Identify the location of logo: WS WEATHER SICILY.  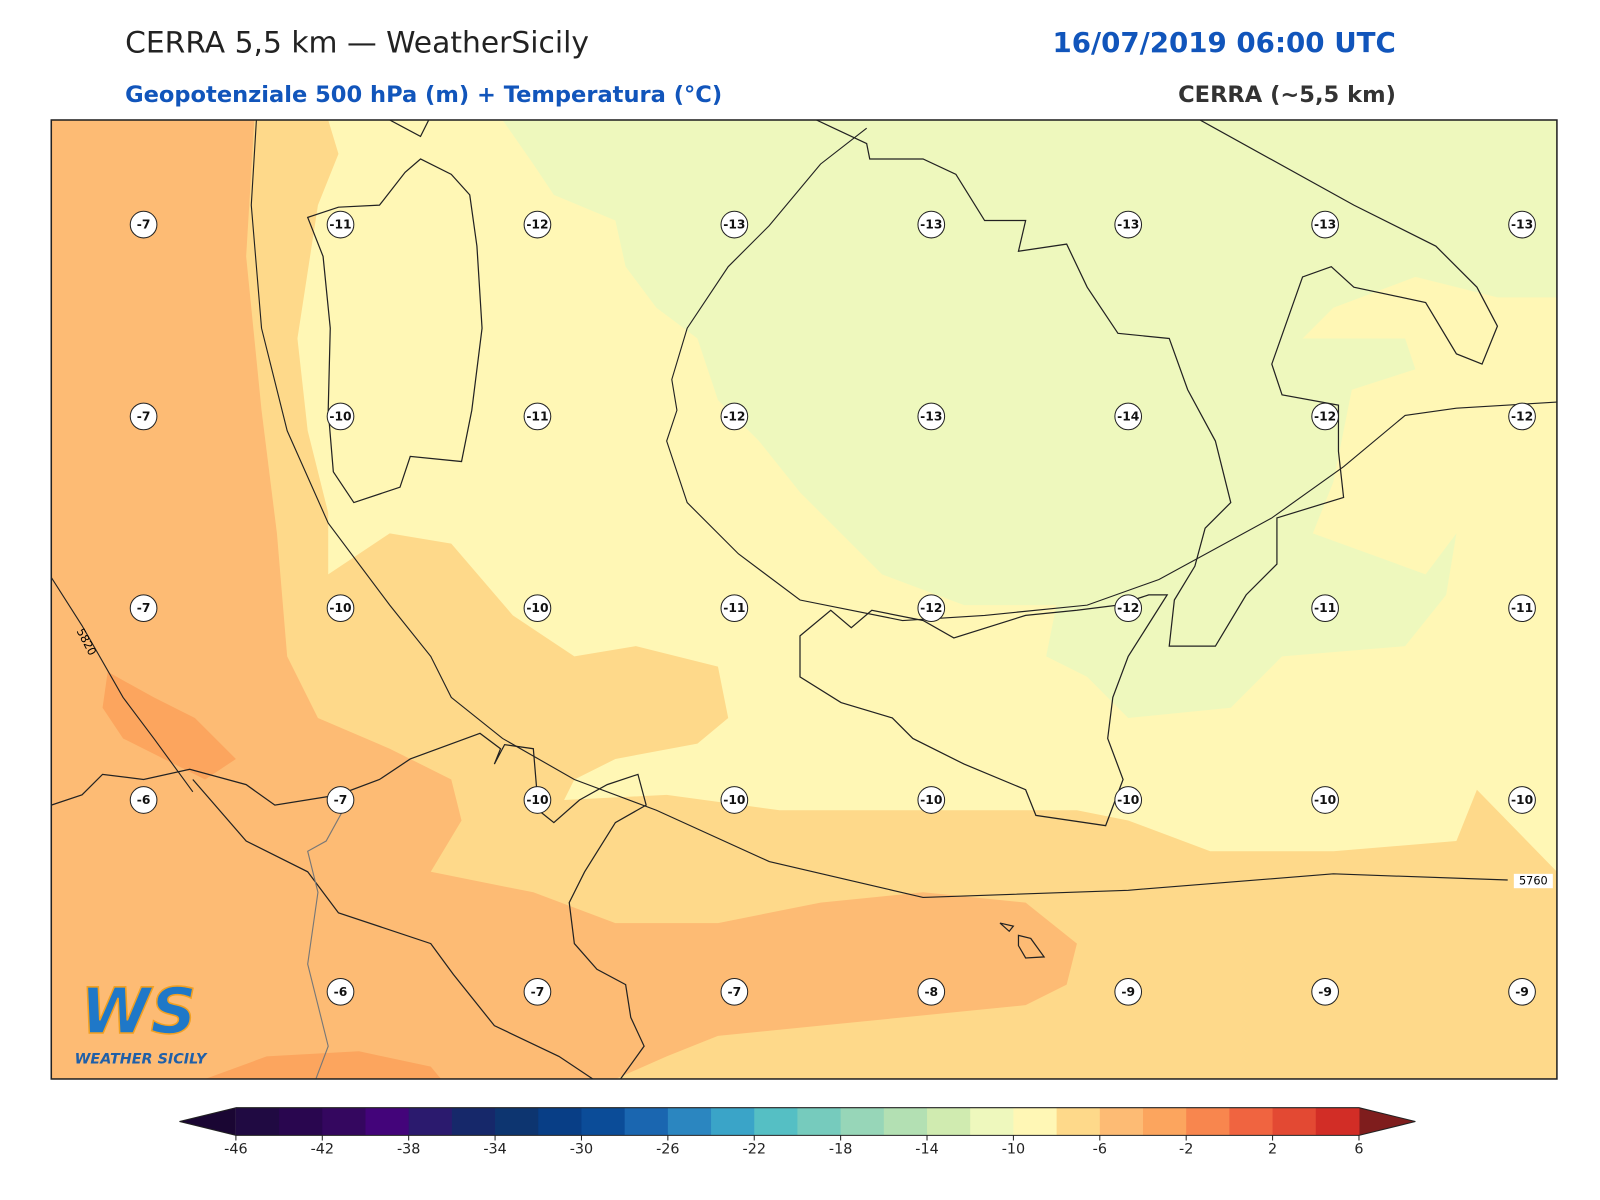
(141, 1020).